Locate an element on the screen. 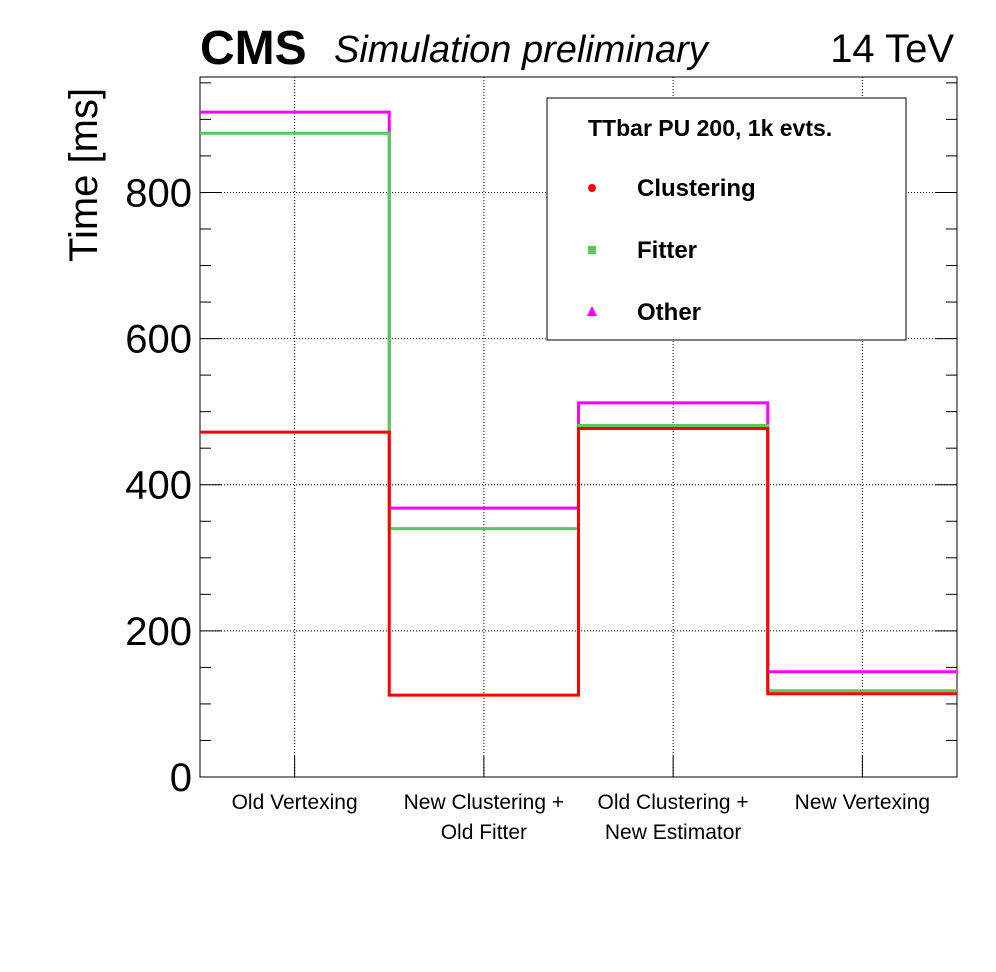  x-tick-label: Old Clustering + is located at coordinates (673, 802).